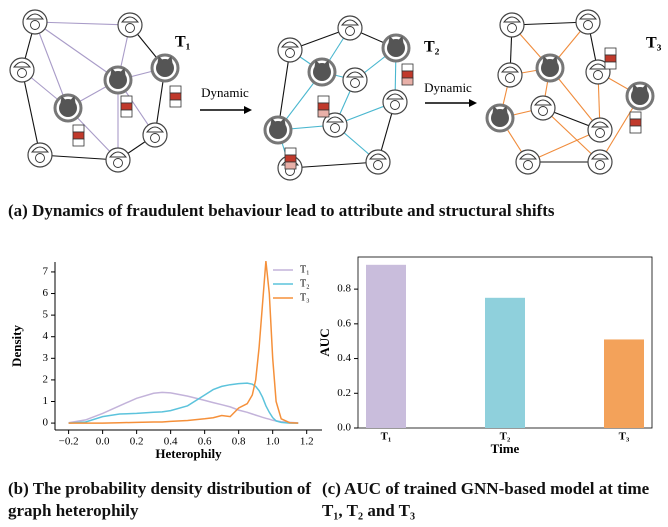  I want to click on y-tick-label: 4, so click(46, 336).